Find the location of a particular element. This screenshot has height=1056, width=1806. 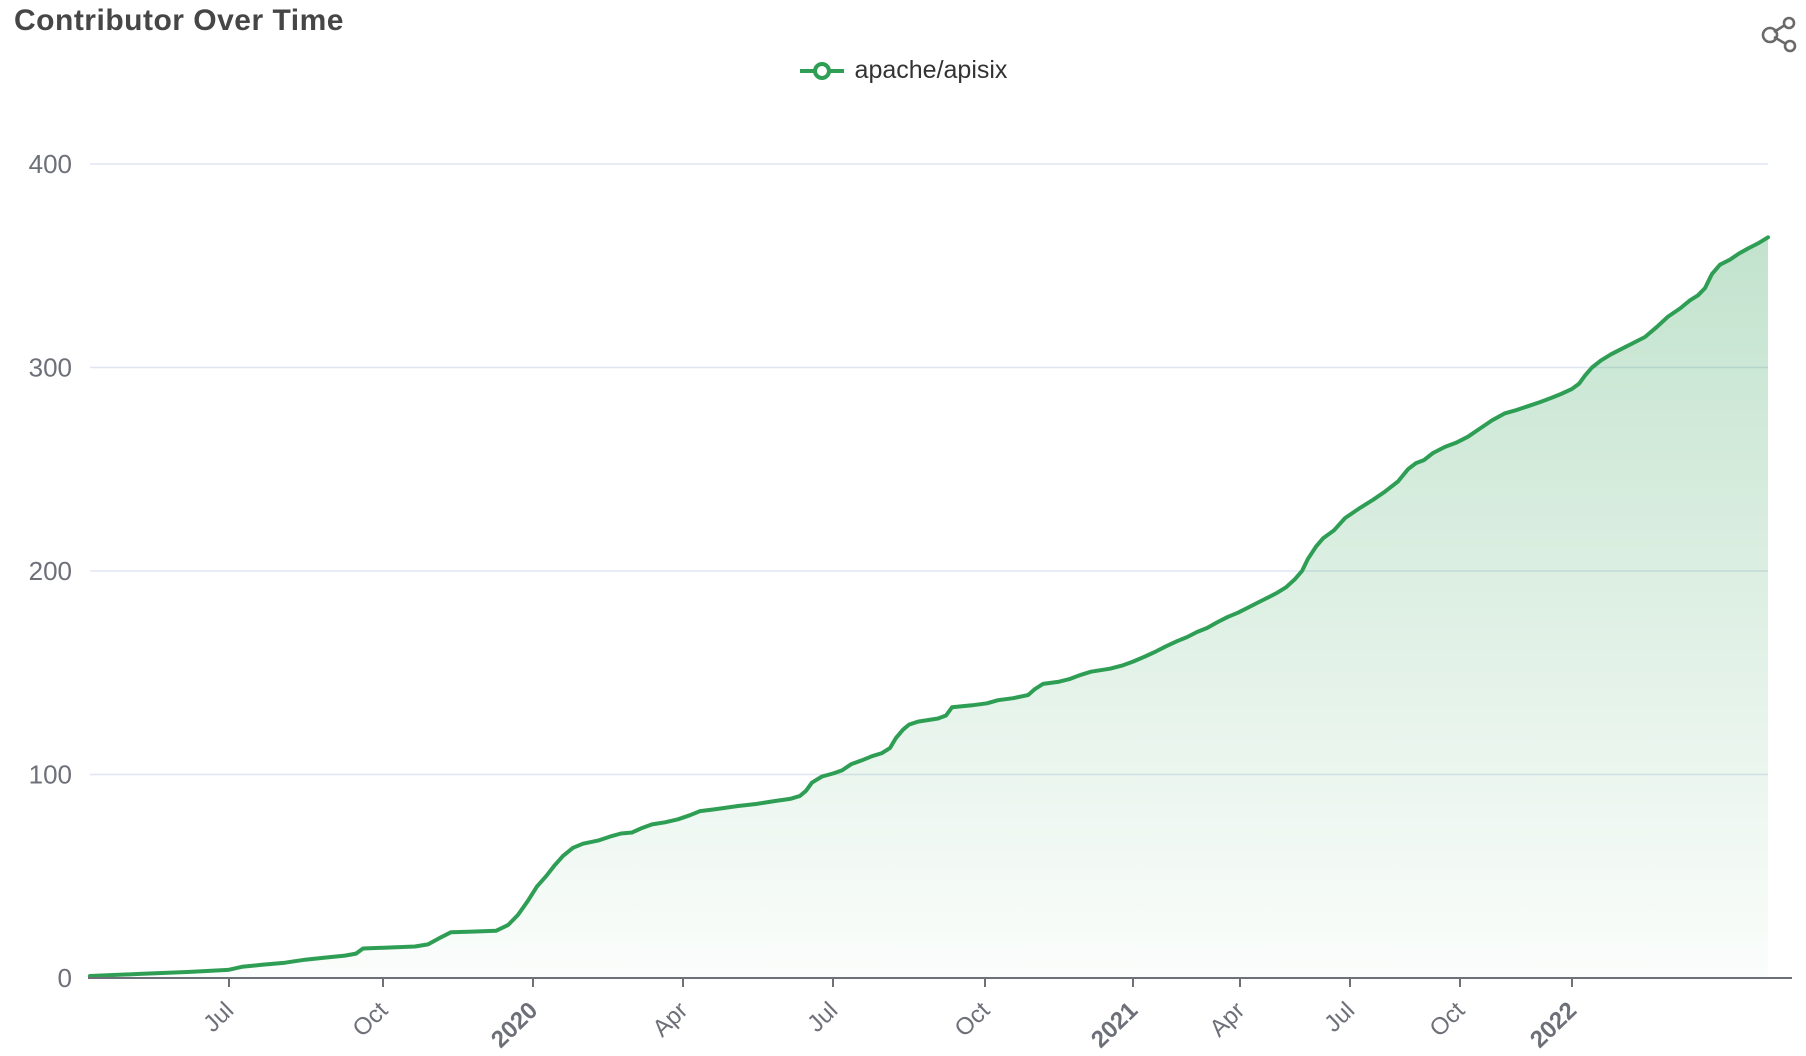

legend-line-marker-icon is located at coordinates (821, 70).